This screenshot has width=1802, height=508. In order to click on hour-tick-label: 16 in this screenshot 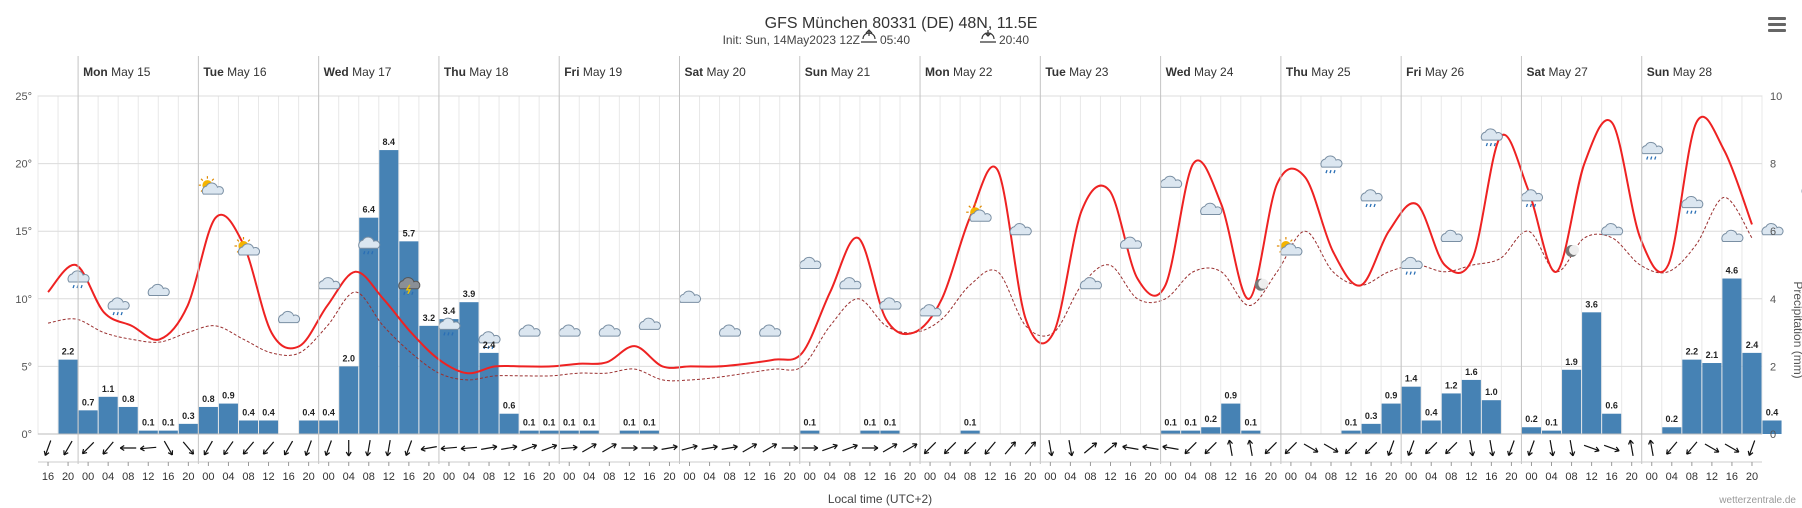, I will do `click(1251, 477)`.